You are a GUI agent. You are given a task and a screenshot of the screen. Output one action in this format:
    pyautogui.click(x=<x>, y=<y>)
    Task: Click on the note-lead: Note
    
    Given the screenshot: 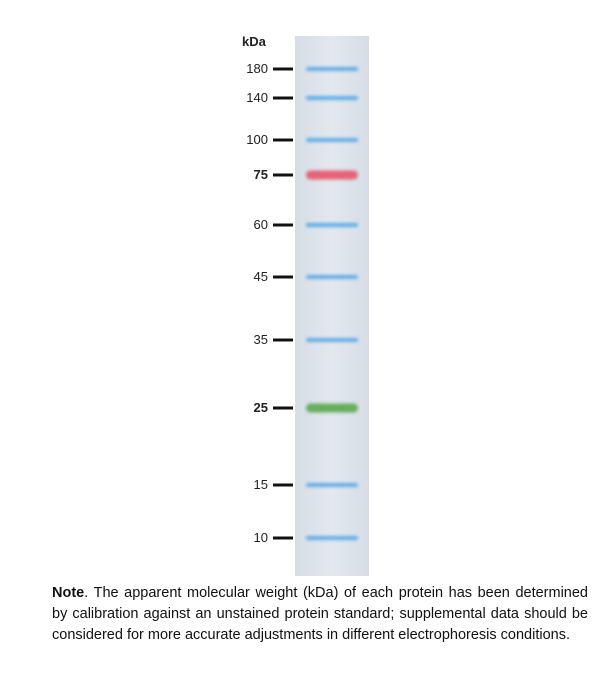 What is the action you would take?
    pyautogui.click(x=68, y=593)
    